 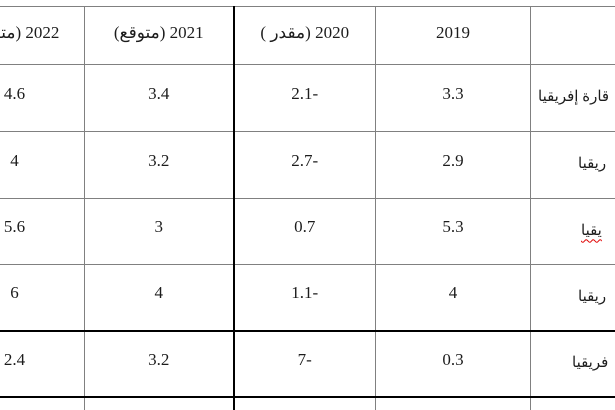 What do you see at coordinates (304, 165) in the screenshot?
I see `table-cell: -2.7` at bounding box center [304, 165].